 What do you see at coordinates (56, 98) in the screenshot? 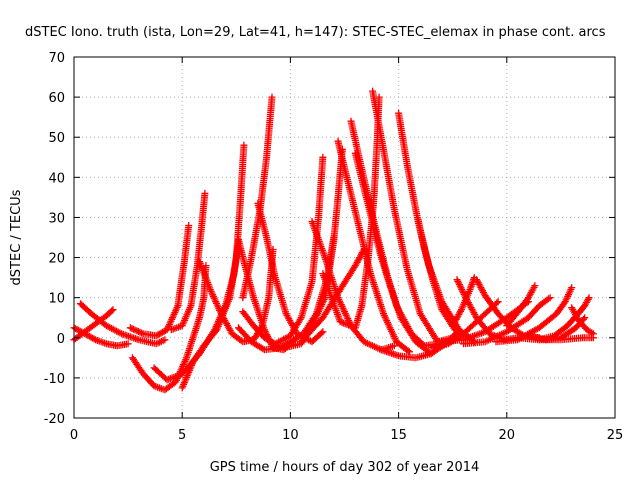
I see `y-tick-label: 60` at bounding box center [56, 98].